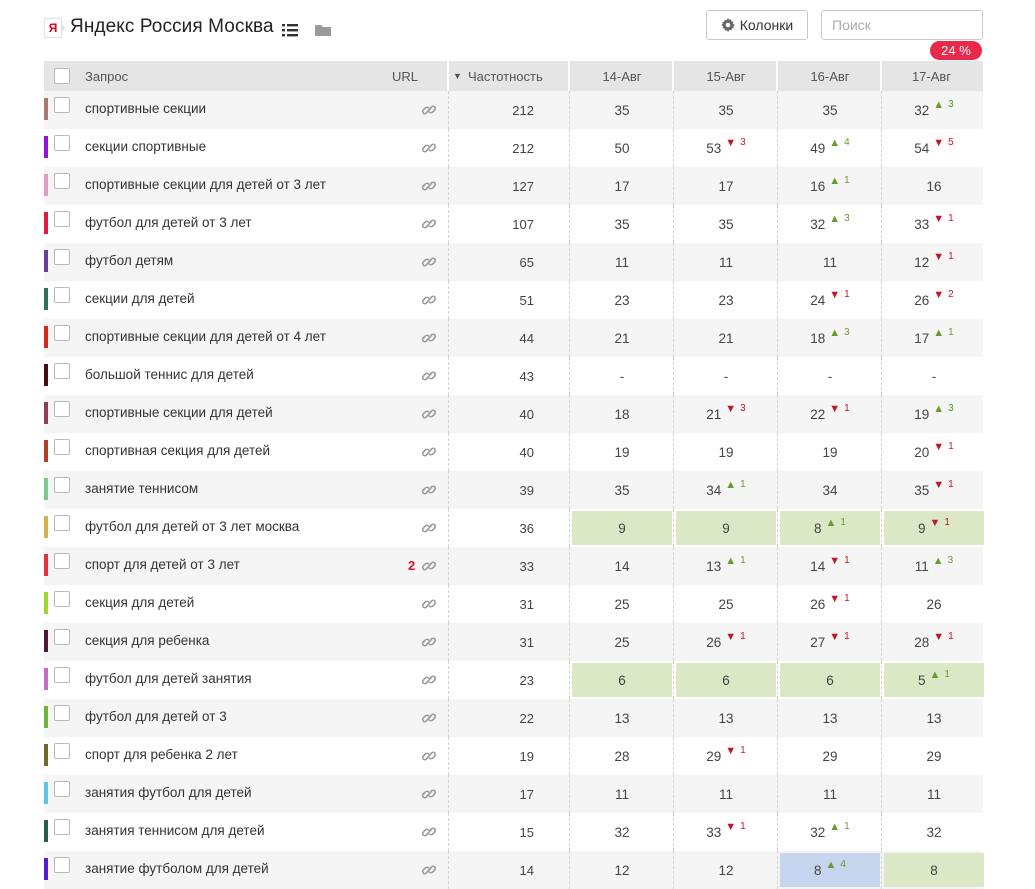 Image resolution: width=1035 pixels, height=889 pixels. I want to click on column-header-date-4: 17-Авг, so click(931, 76).